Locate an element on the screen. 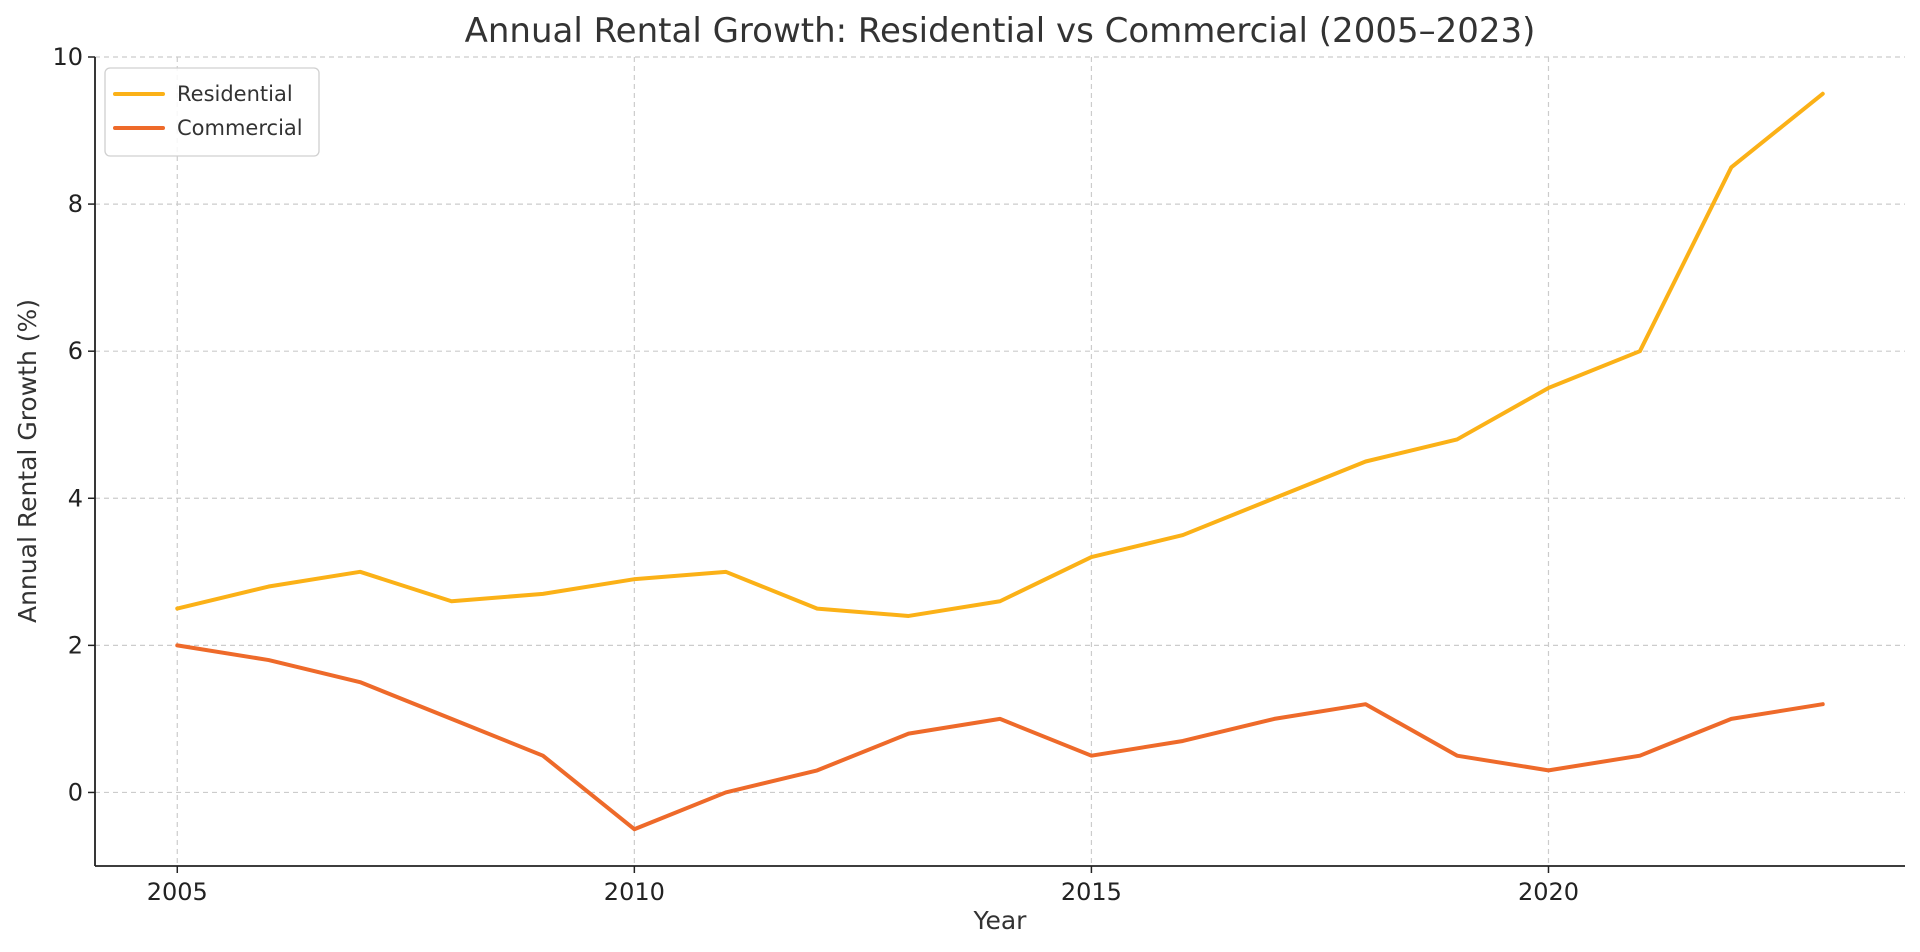  legend-box is located at coordinates (212, 112).